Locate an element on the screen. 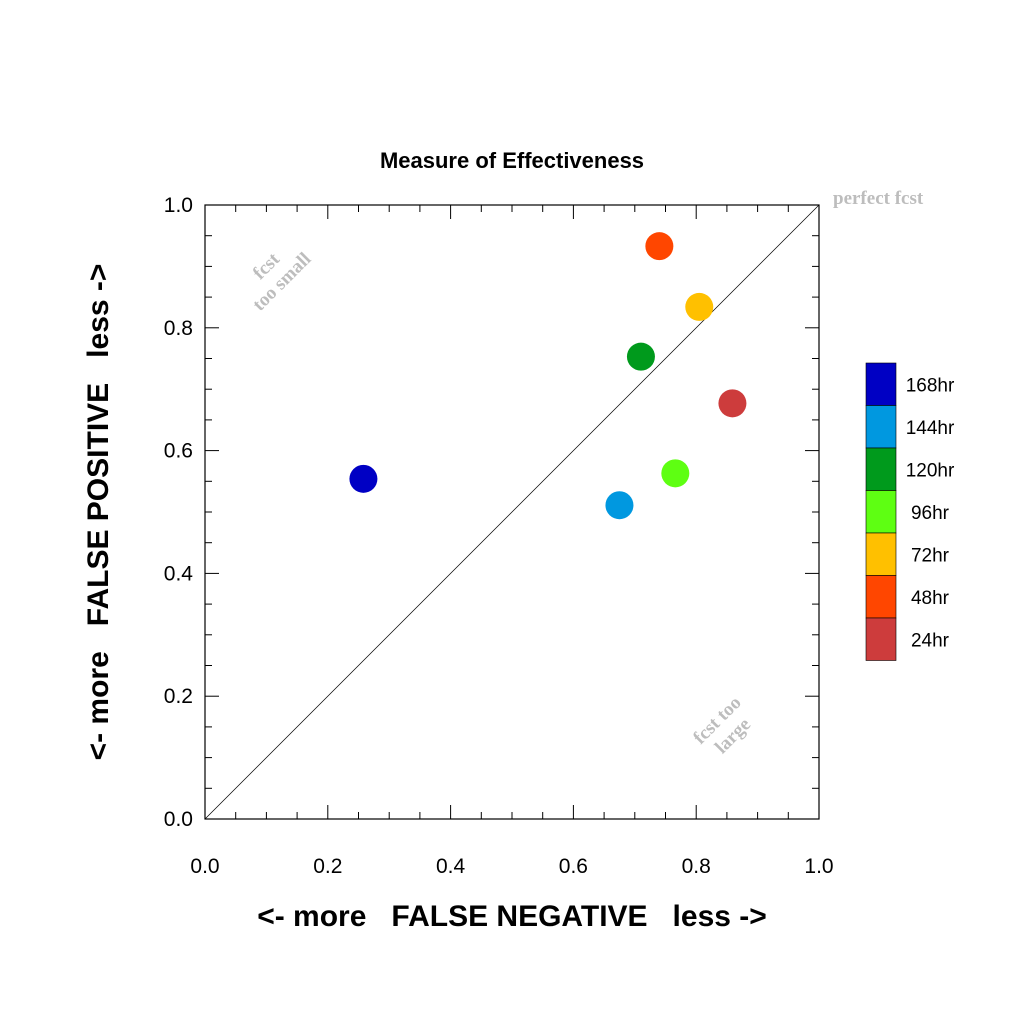 The height and width of the screenshot is (1024, 1024). x-tick-label: 0.0 is located at coordinates (204, 866).